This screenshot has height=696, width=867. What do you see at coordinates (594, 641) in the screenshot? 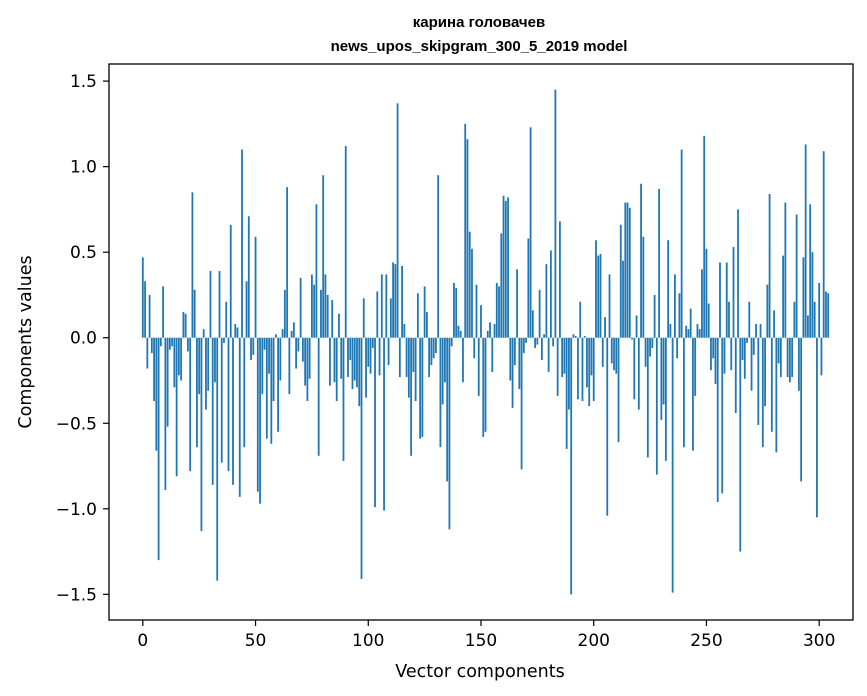
I see `x-tick-label: 200` at bounding box center [594, 641].